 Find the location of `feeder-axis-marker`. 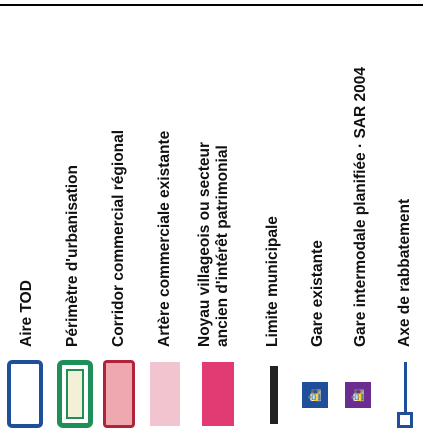

feeder-axis-marker is located at coordinates (405, 420).